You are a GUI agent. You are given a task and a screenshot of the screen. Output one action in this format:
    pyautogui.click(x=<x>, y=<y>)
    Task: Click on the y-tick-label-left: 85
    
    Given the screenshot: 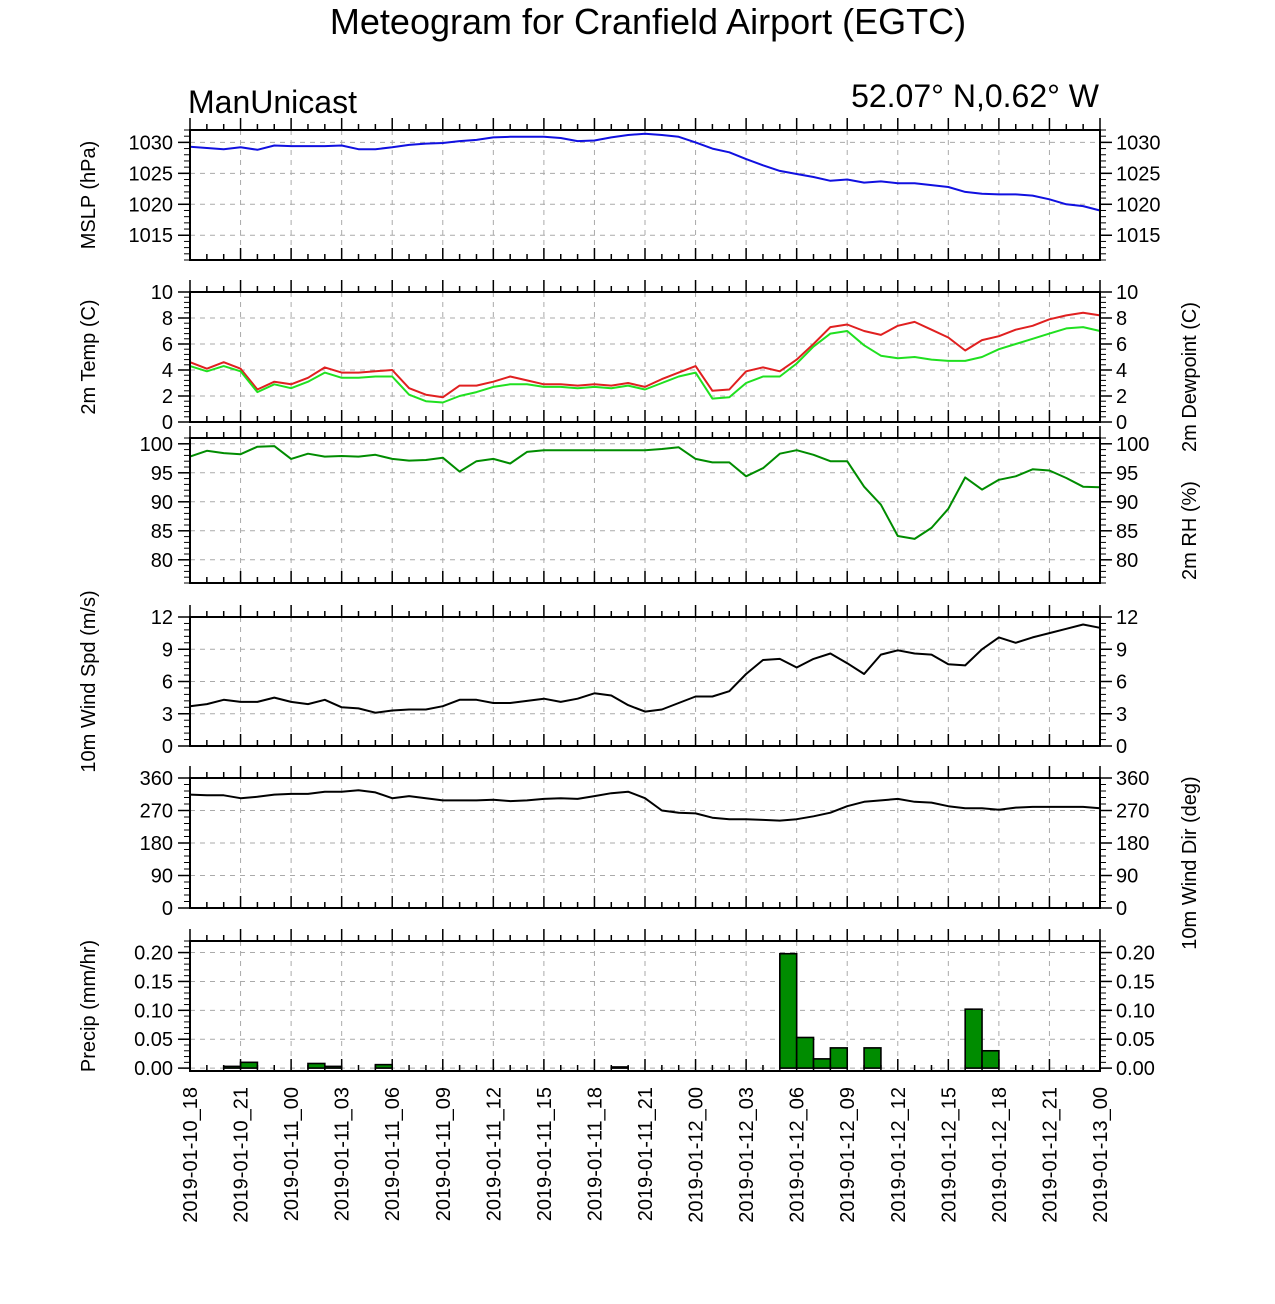 What is the action you would take?
    pyautogui.click(x=162, y=532)
    